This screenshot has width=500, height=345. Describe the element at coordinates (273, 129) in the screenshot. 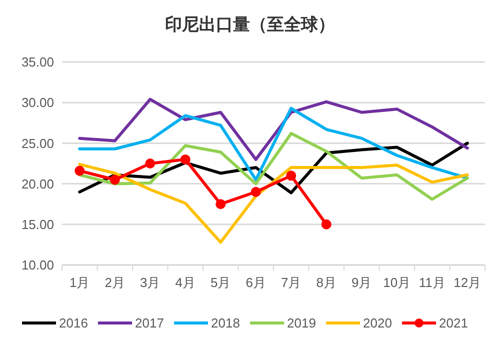

I see `line-series` at that location.